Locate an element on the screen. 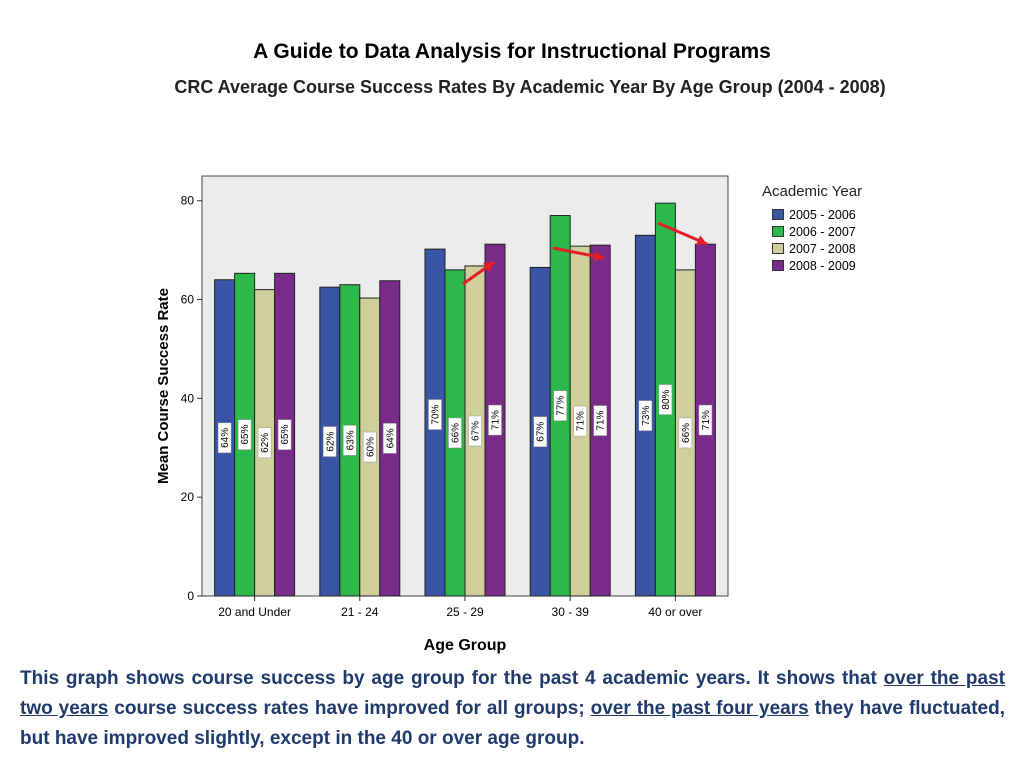 The width and height of the screenshot is (1024, 768). data-label: 60% is located at coordinates (370, 447).